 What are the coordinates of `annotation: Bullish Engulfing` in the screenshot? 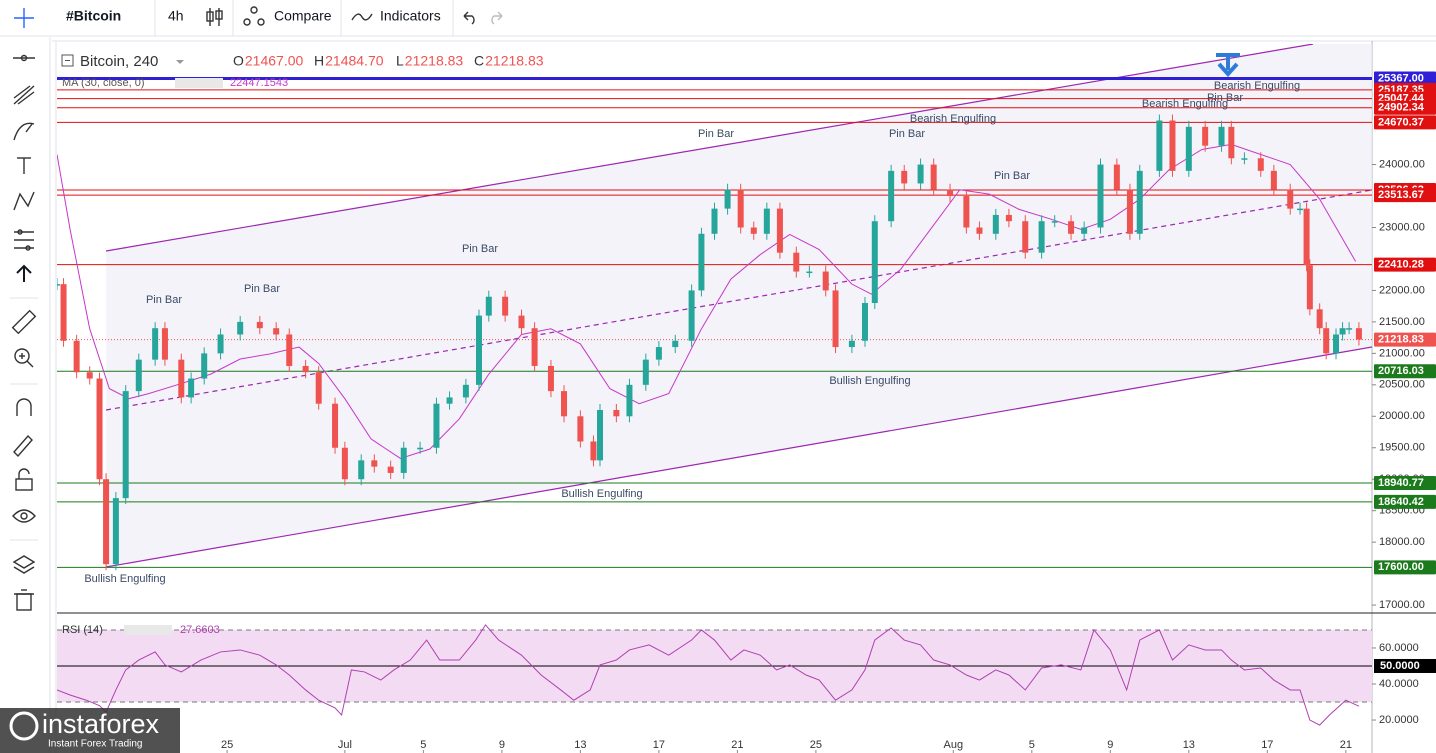 It's located at (124, 579).